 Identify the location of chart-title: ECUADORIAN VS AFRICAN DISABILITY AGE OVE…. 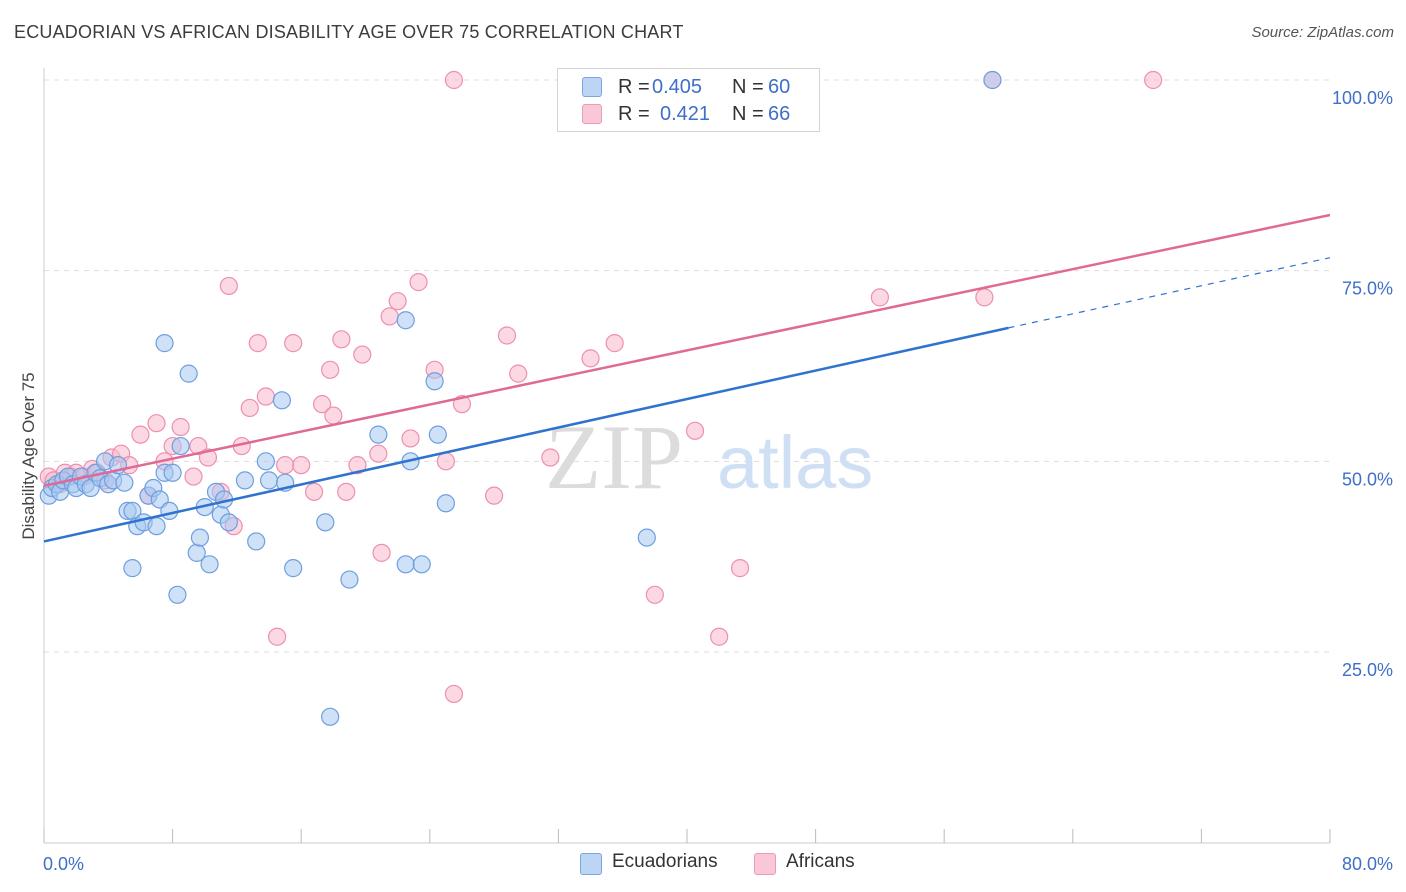
(349, 32).